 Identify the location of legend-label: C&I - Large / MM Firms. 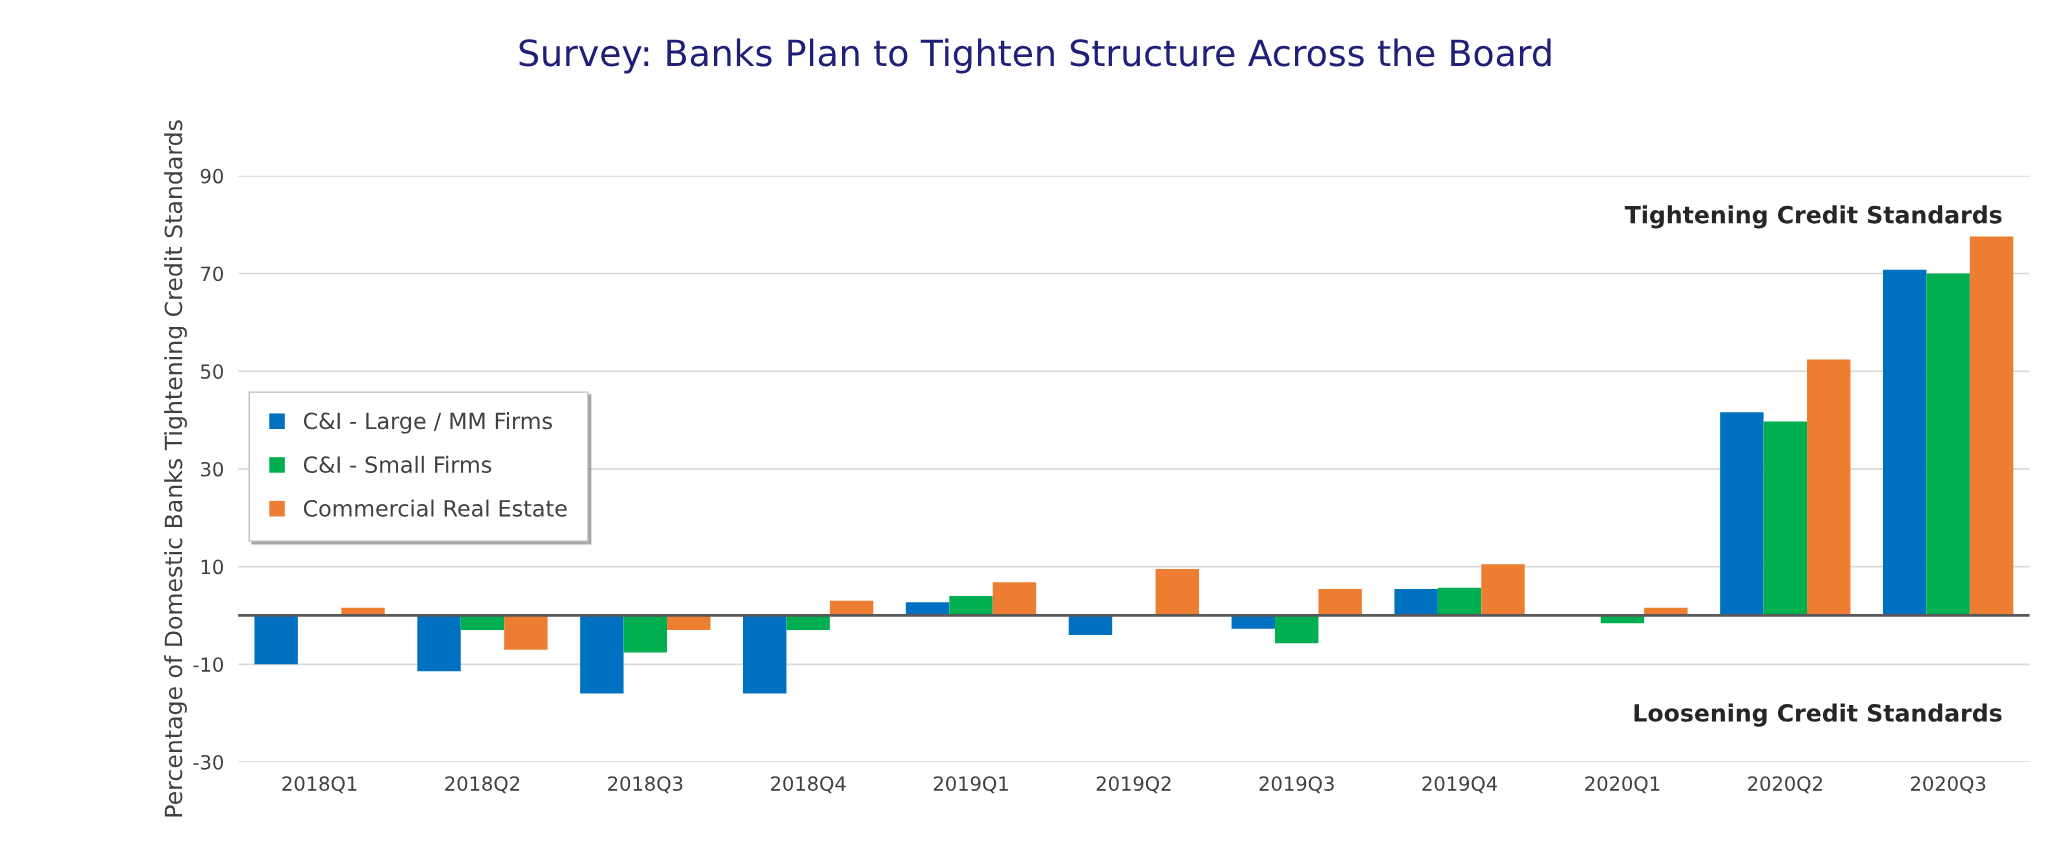
(427, 423).